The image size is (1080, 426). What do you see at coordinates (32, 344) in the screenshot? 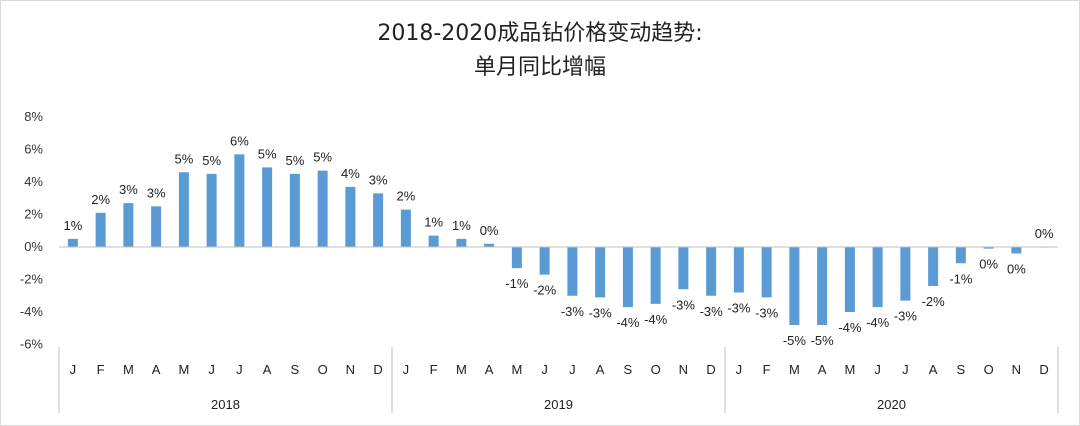
I see `y-tick-label: -6%` at bounding box center [32, 344].